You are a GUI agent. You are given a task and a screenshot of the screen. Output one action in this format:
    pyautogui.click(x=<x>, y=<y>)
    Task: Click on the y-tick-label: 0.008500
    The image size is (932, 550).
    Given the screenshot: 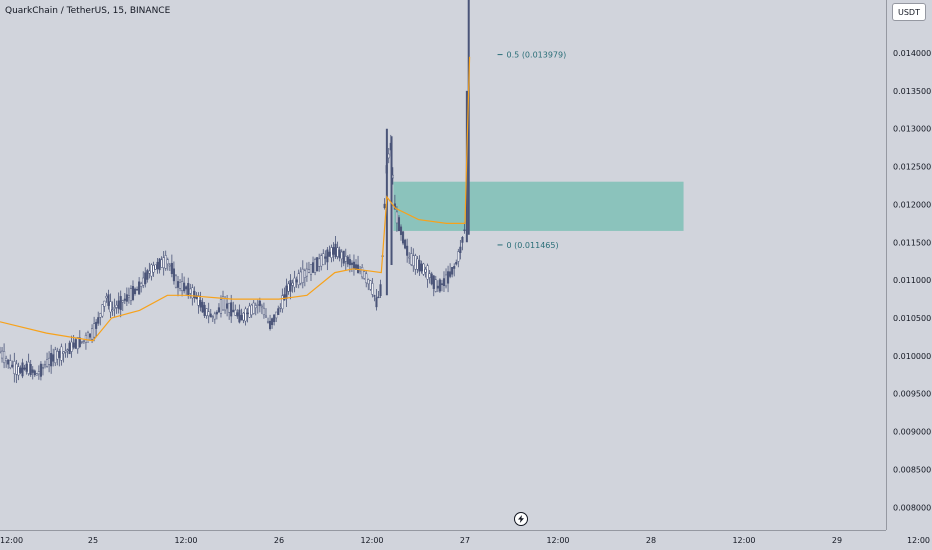 What is the action you would take?
    pyautogui.click(x=912, y=469)
    